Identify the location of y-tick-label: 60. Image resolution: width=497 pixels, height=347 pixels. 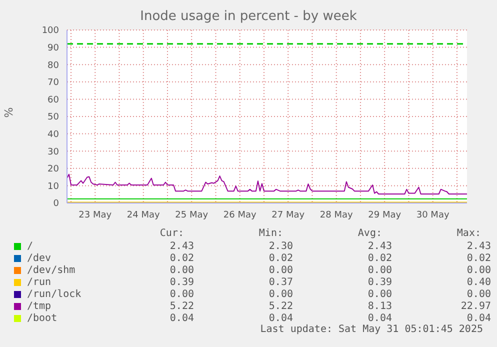
(54, 100).